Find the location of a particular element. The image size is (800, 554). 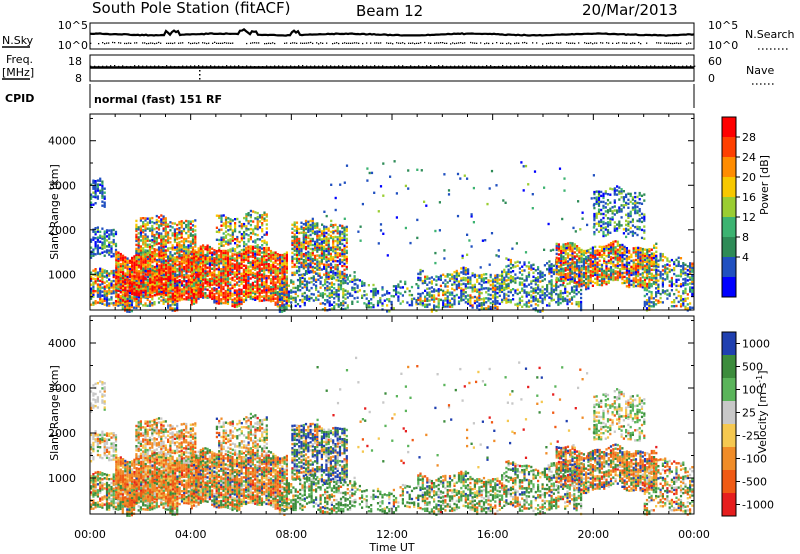

cpid-text: normal (fast) 151 RF is located at coordinates (158, 99).